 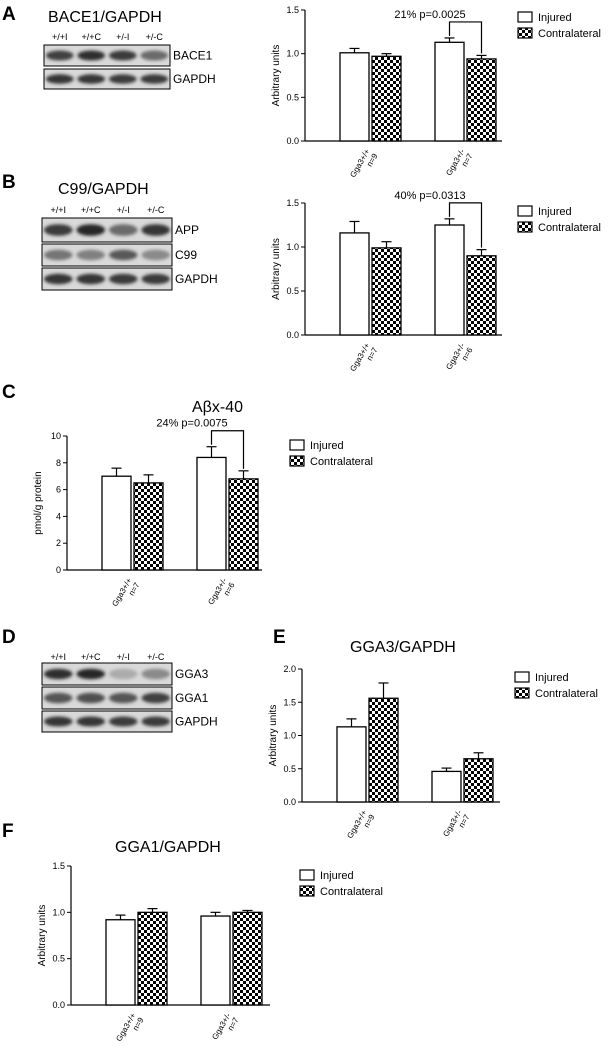 I want to click on y-axis-label: Arbitrary units, so click(x=273, y=736).